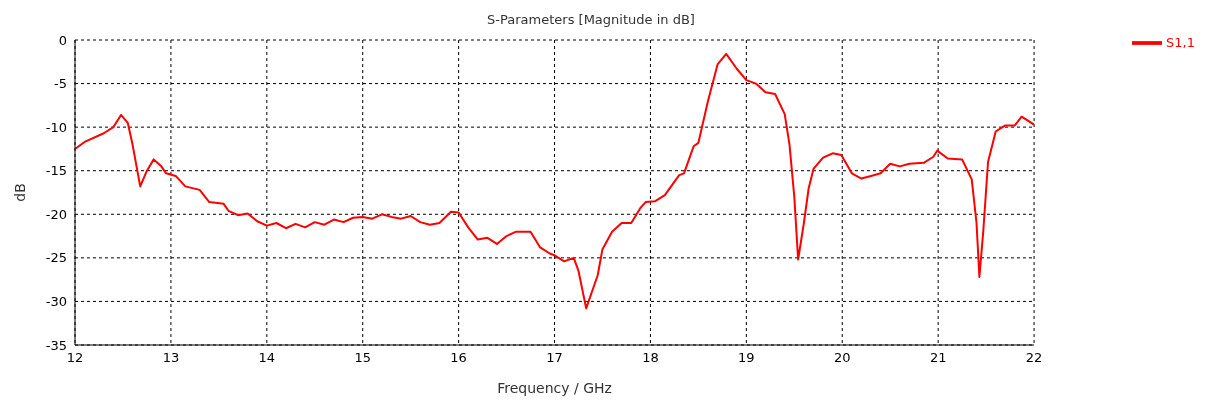 Image resolution: width=1221 pixels, height=403 pixels. I want to click on x-tick-label: 18, so click(650, 358).